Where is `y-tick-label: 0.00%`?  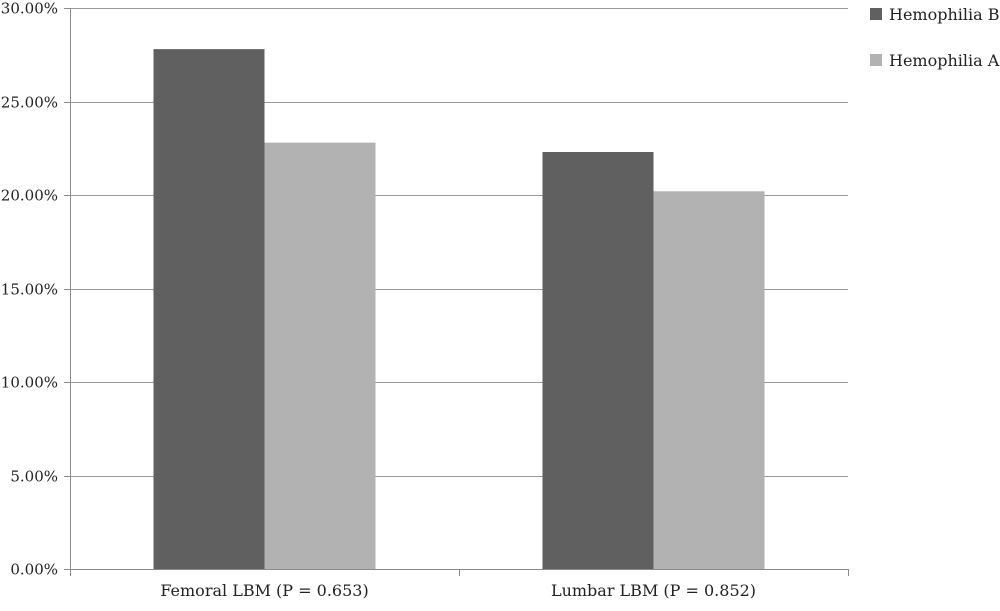
y-tick-label: 0.00% is located at coordinates (34, 570).